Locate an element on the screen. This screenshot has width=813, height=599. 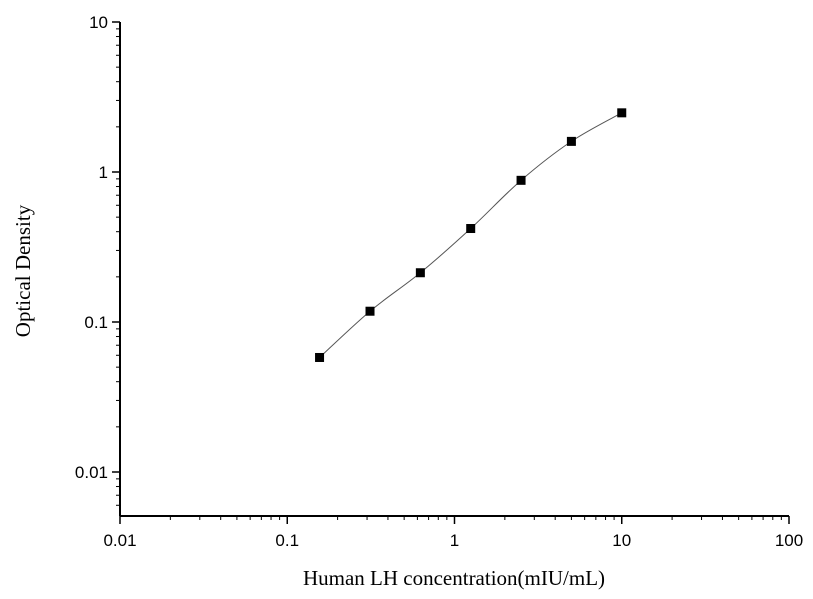
x-tick-label: 0.1 is located at coordinates (287, 540).